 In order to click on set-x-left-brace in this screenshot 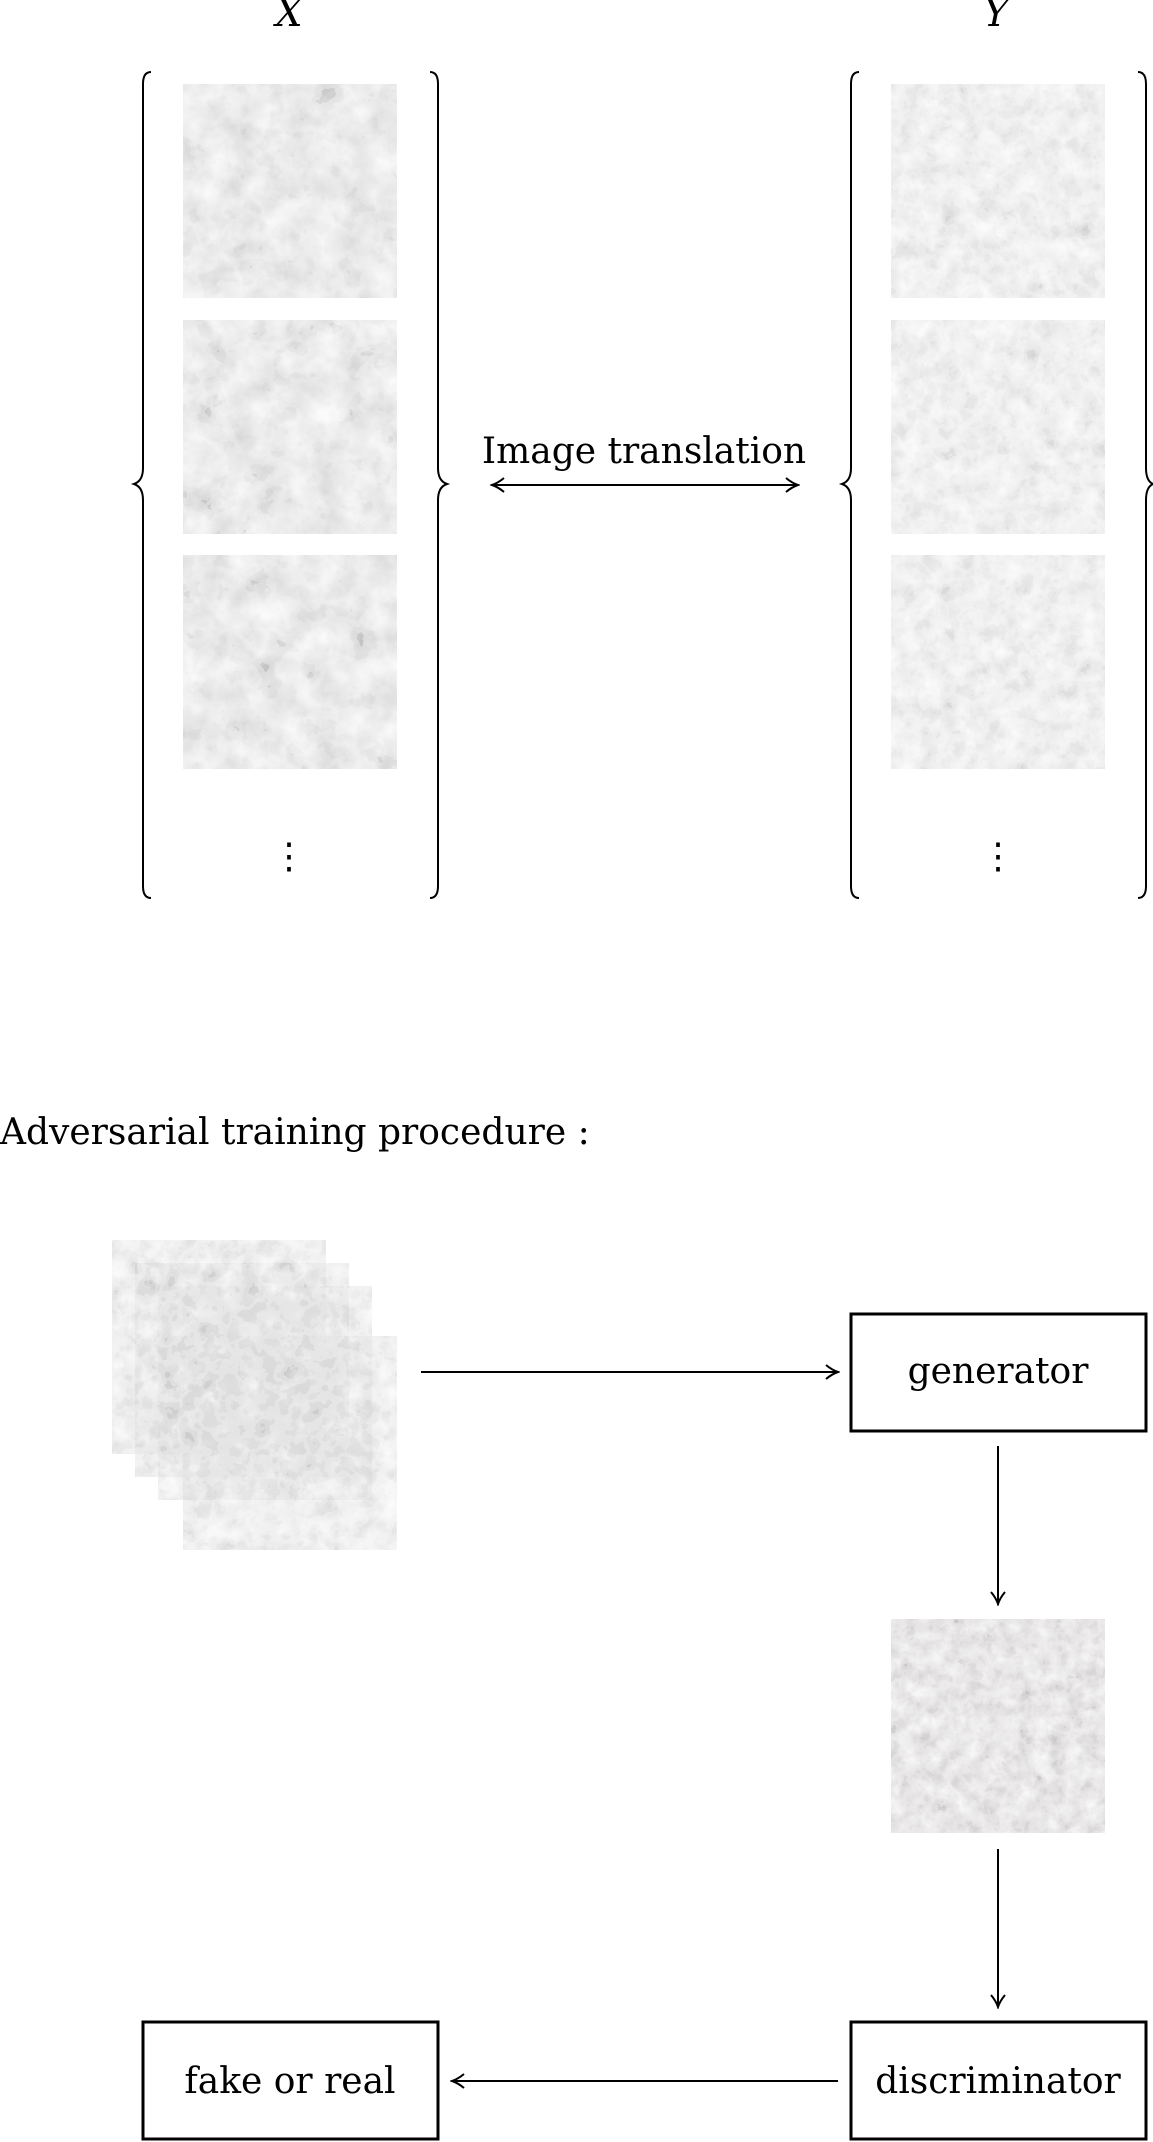, I will do `click(141, 485)`.